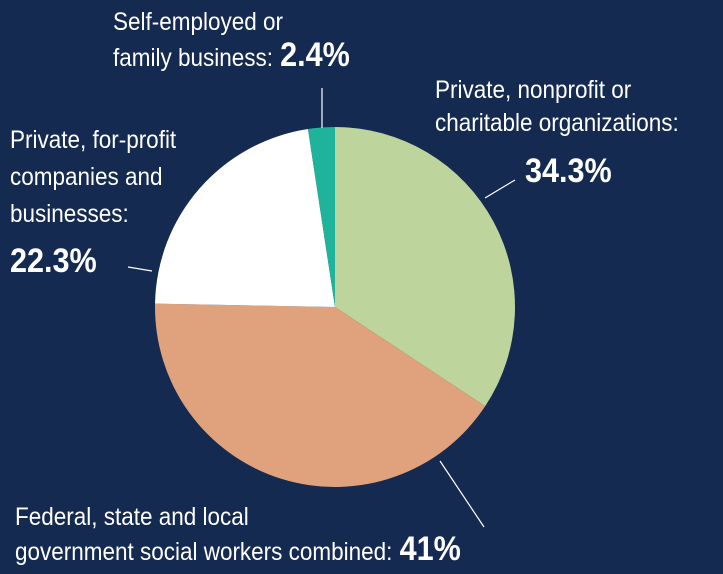  I want to click on label-text: Private, for-profit, so click(93, 140).